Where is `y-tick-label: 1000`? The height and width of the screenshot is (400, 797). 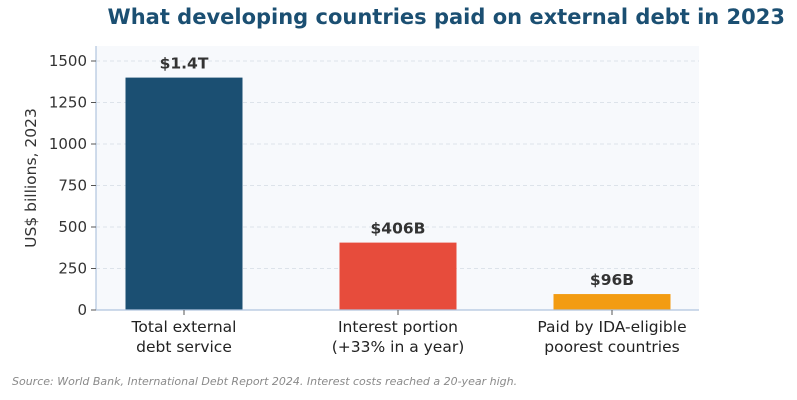 y-tick-label: 1000 is located at coordinates (68, 144).